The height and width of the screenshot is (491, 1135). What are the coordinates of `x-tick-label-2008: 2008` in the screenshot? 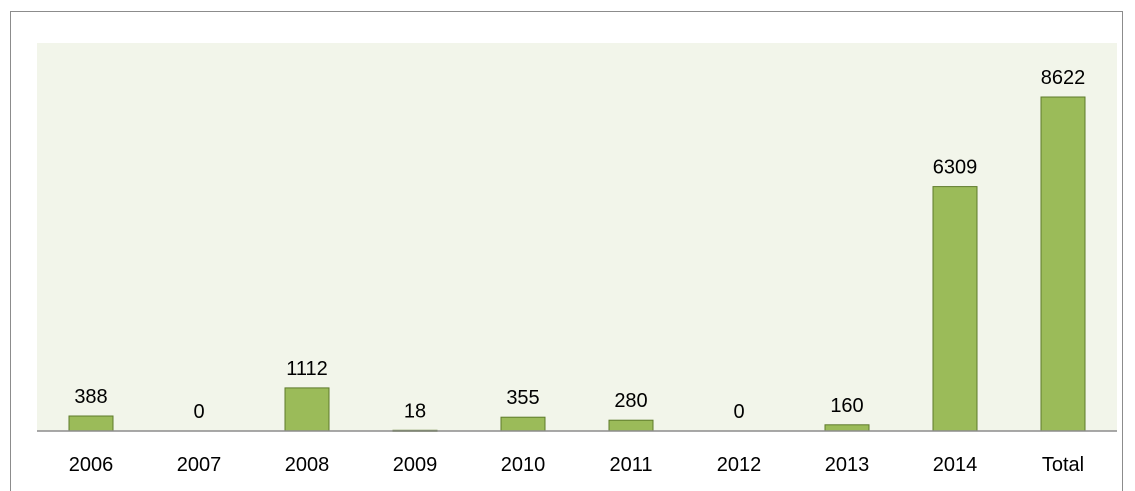 It's located at (307, 465).